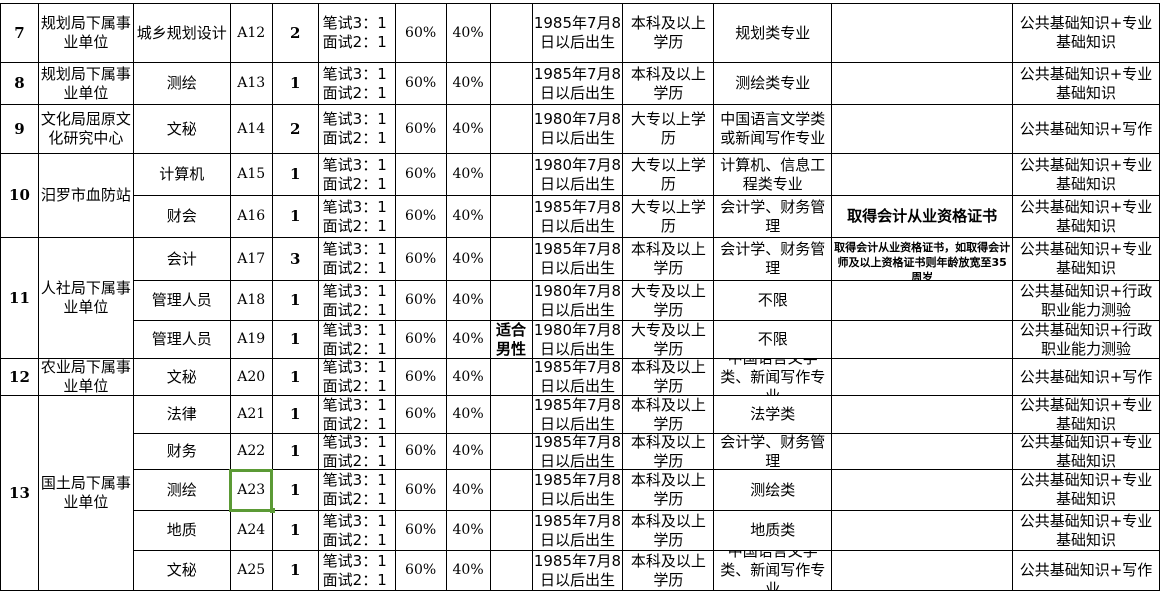 This screenshot has width=1160, height=591. What do you see at coordinates (19, 83) in the screenshot?
I see `serial-number-cell: 8` at bounding box center [19, 83].